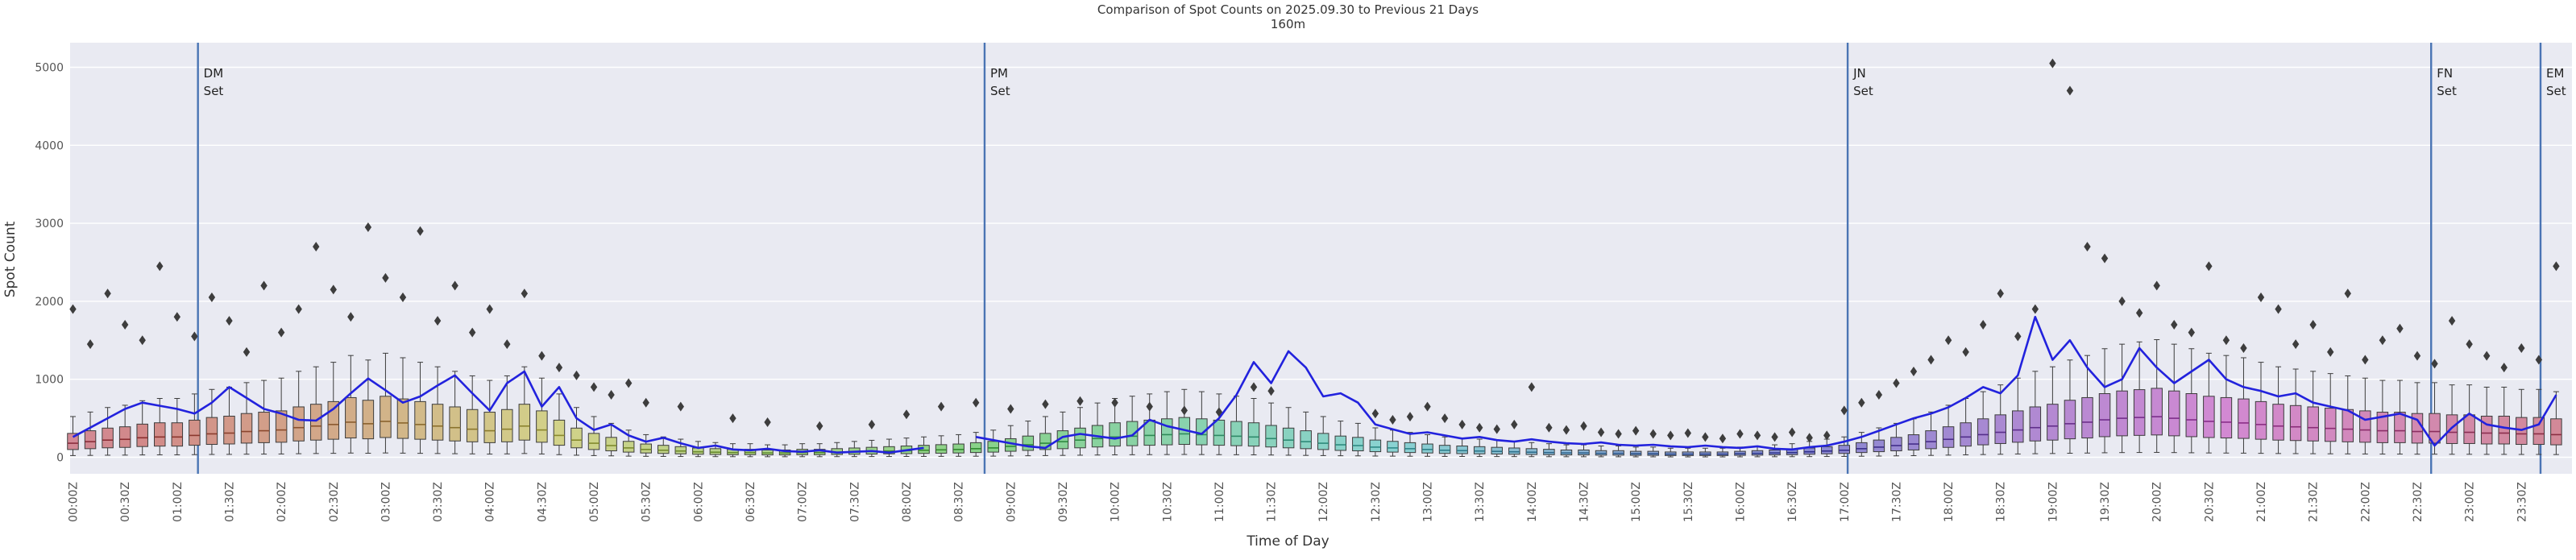  What do you see at coordinates (542, 502) in the screenshot?
I see `x-tick-label: 04:30Z` at bounding box center [542, 502].